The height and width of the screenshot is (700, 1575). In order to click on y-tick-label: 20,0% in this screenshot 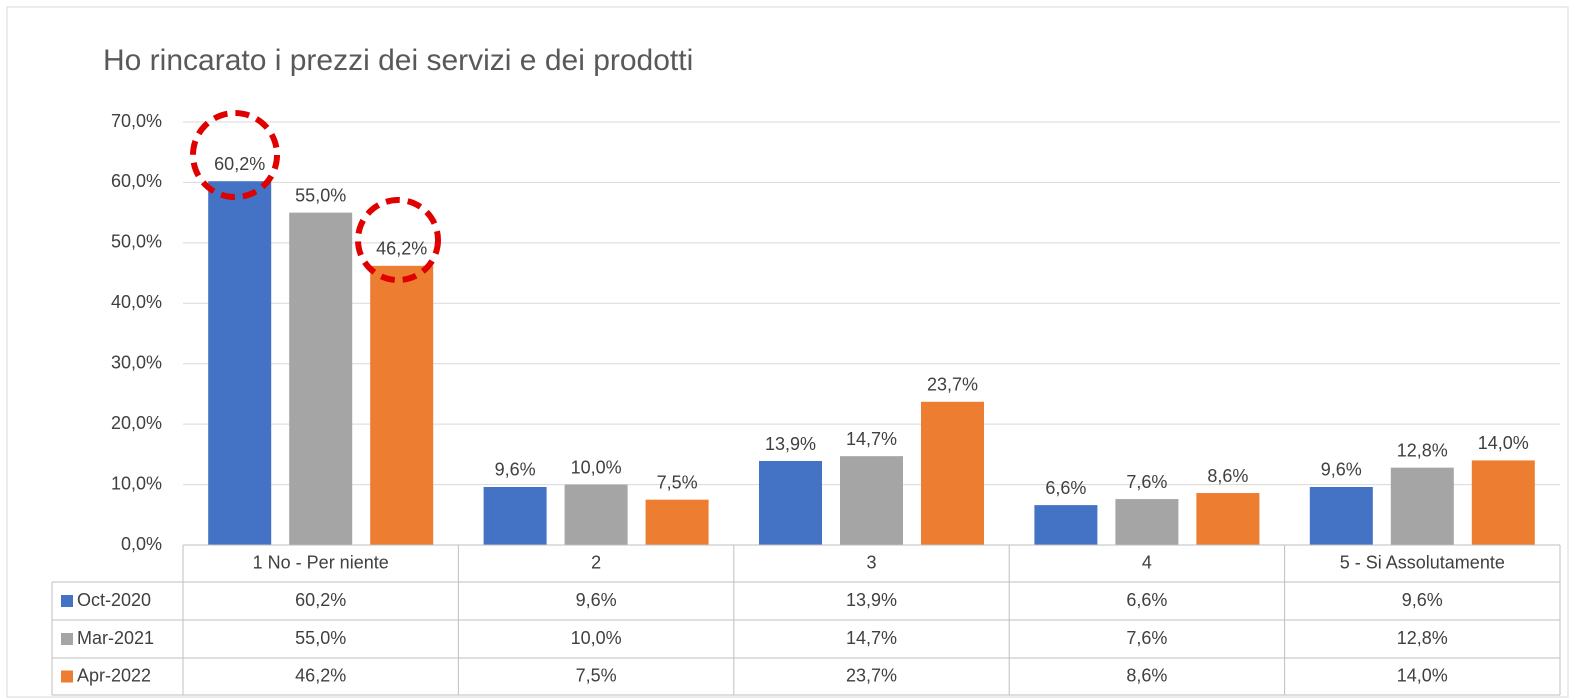, I will do `click(136, 423)`.